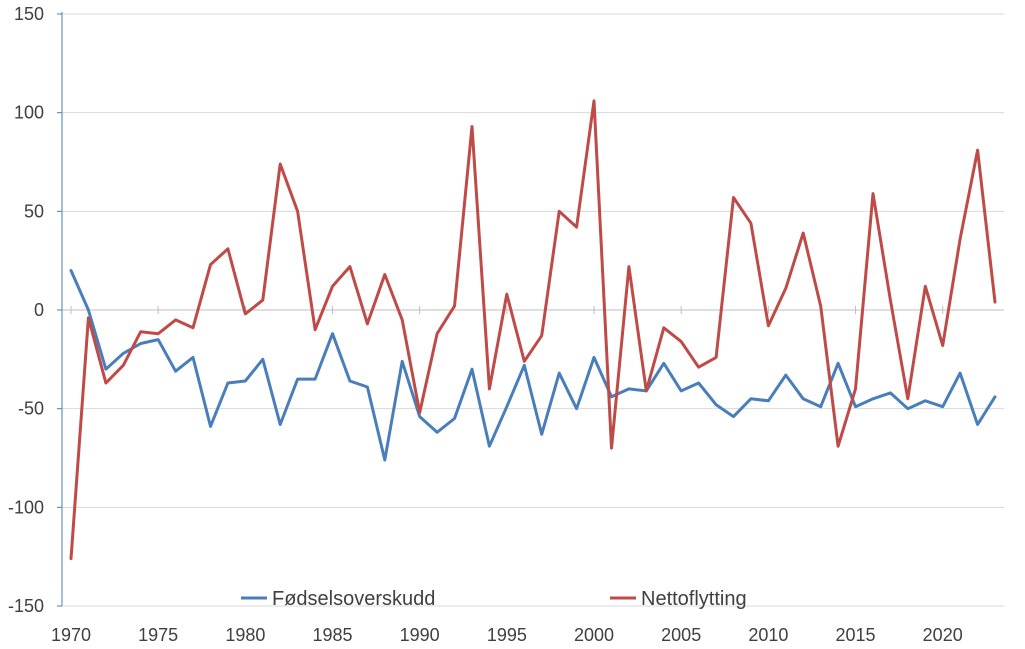 The image size is (1025, 649). Describe the element at coordinates (681, 635) in the screenshot. I see `x-tick-label: 2005` at that location.